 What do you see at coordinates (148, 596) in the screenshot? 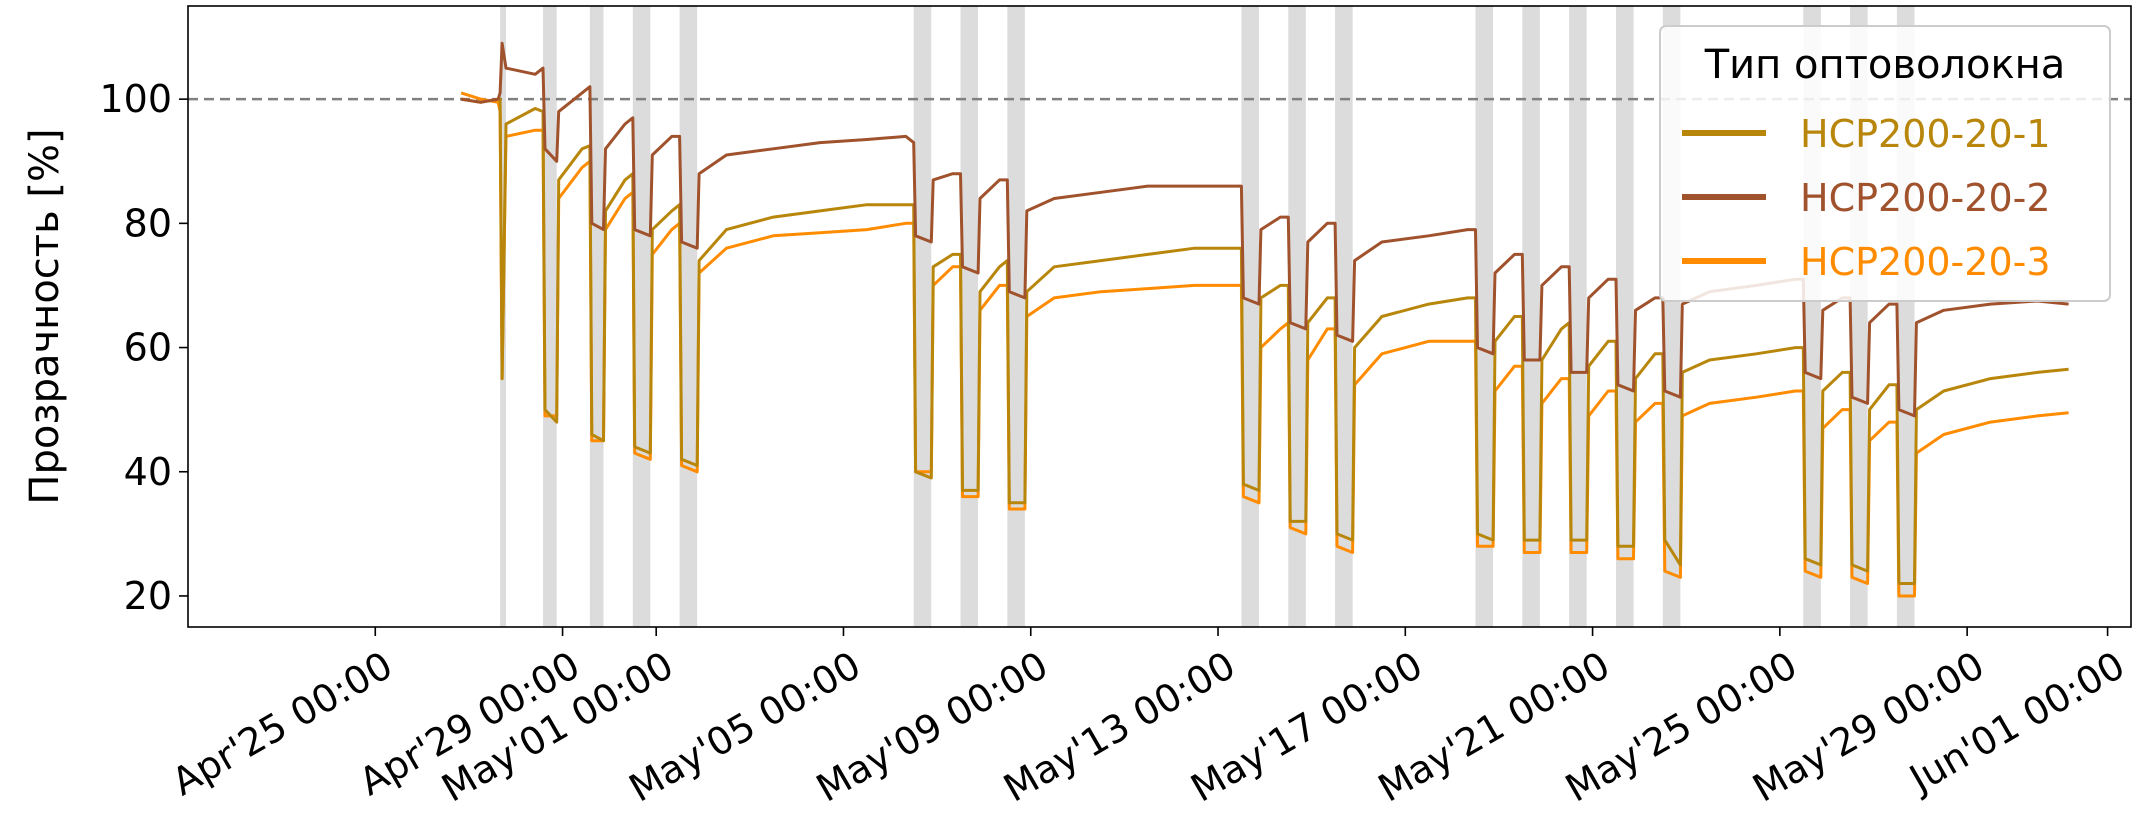
I see `y-tick-label: 20` at bounding box center [148, 596].